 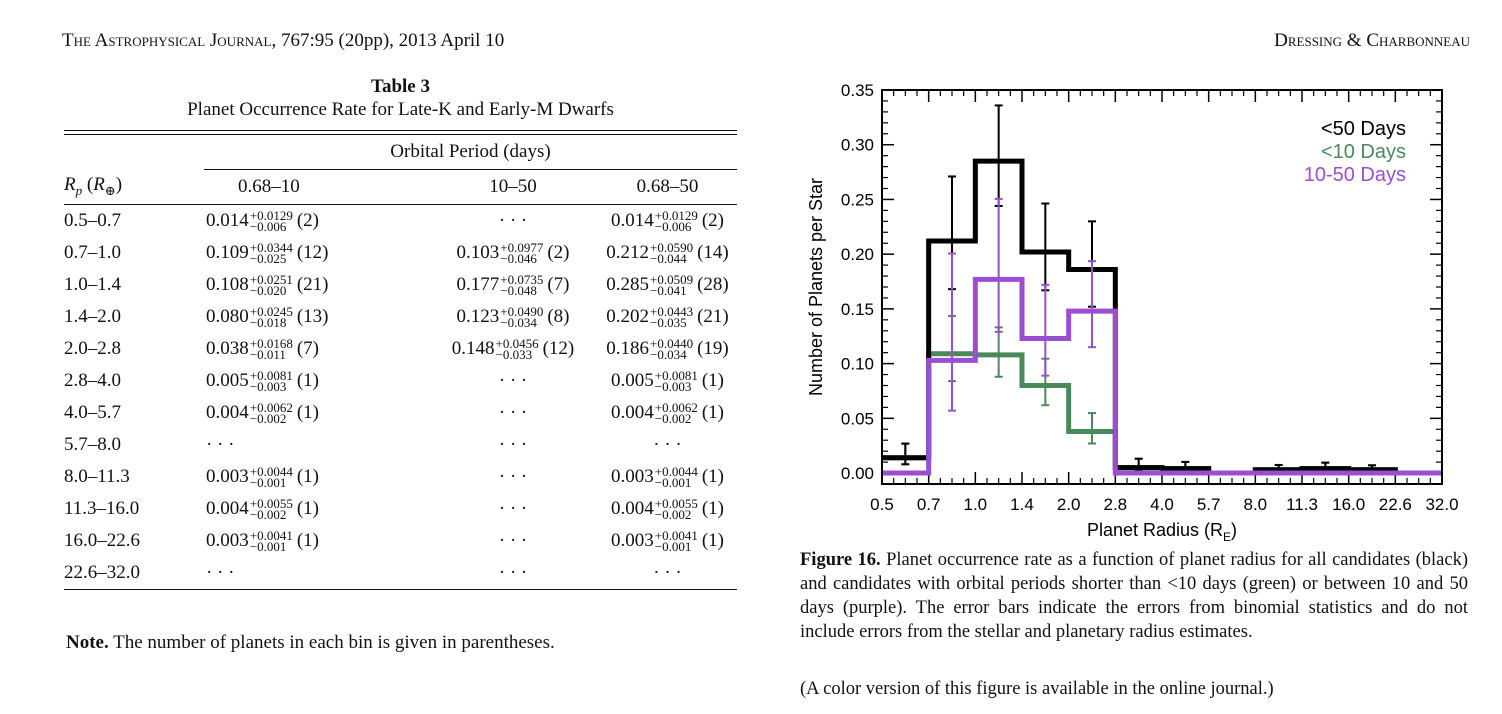 What do you see at coordinates (513, 285) in the screenshot?
I see `rate-cell: 0.177 +0.0735 −0.048 (7)` at bounding box center [513, 285].